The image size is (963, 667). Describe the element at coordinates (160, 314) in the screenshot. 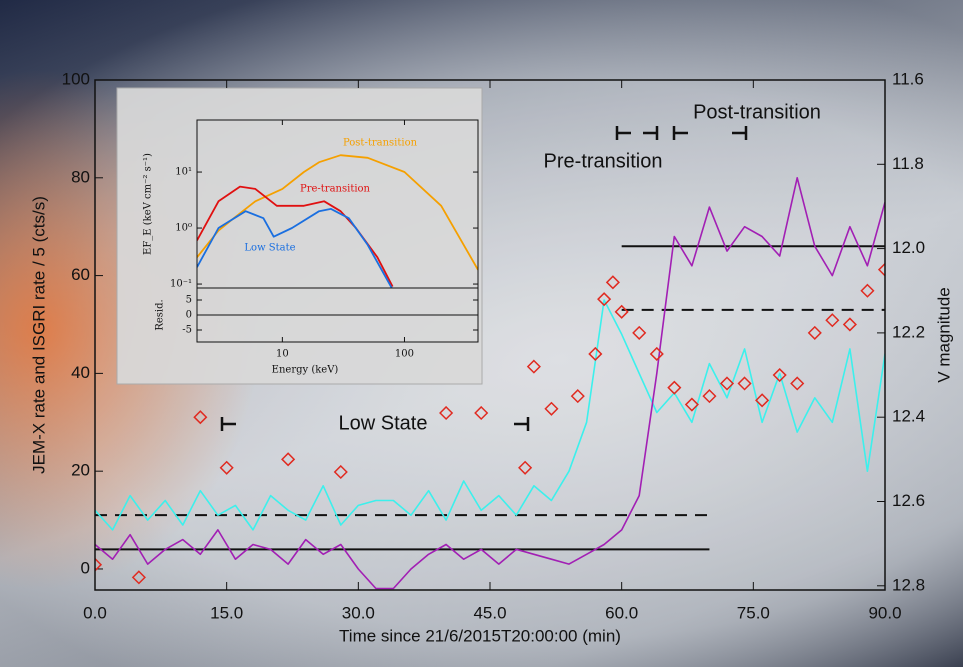

I see `inset-resid-title: Resid.` at that location.